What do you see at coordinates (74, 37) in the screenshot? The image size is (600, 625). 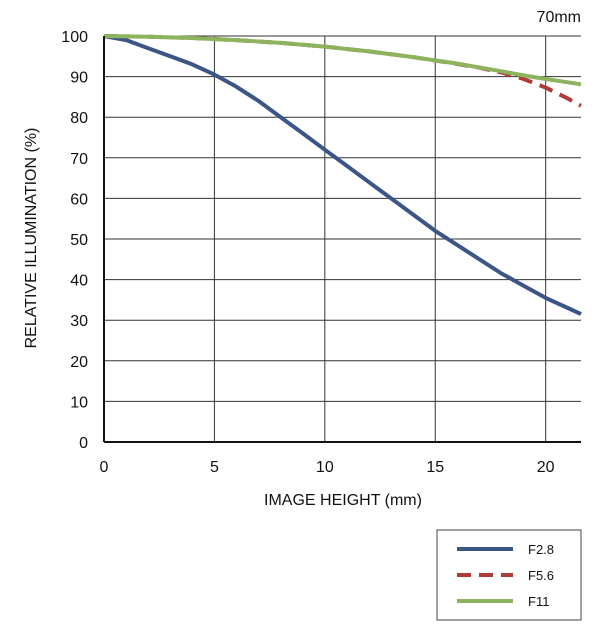 I see `y-tick-label: 100` at bounding box center [74, 37].